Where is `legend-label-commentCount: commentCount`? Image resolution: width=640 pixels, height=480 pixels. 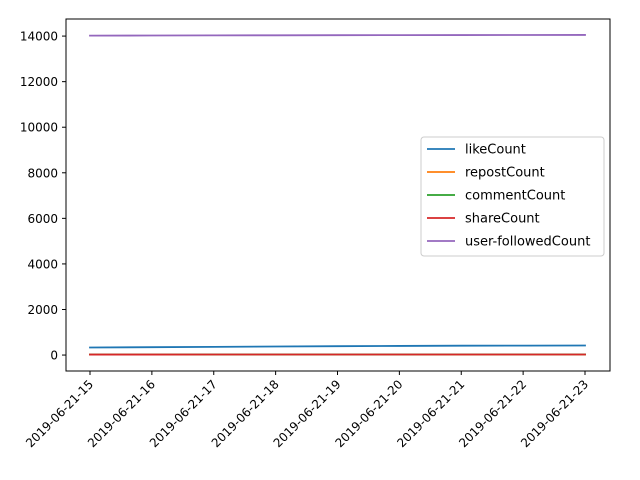
legend-label-commentCount: commentCount is located at coordinates (515, 196).